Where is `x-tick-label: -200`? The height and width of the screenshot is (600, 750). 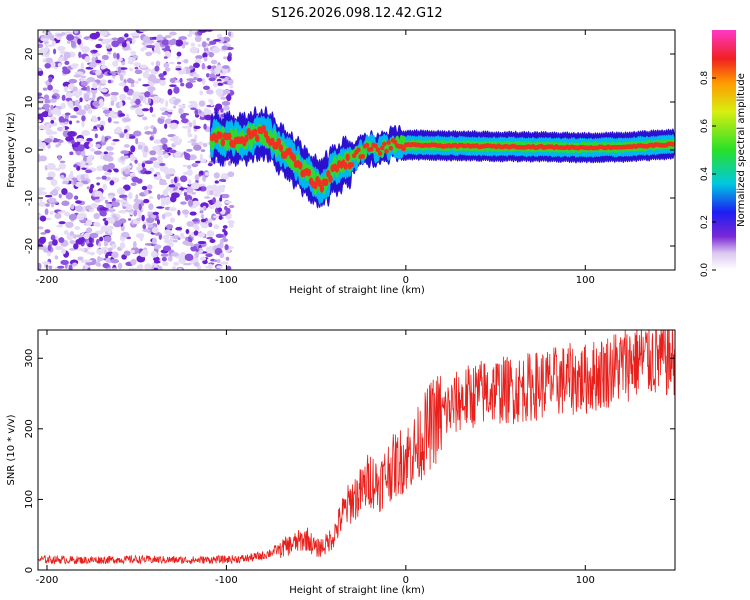 x-tick-label: -200 is located at coordinates (47, 580).